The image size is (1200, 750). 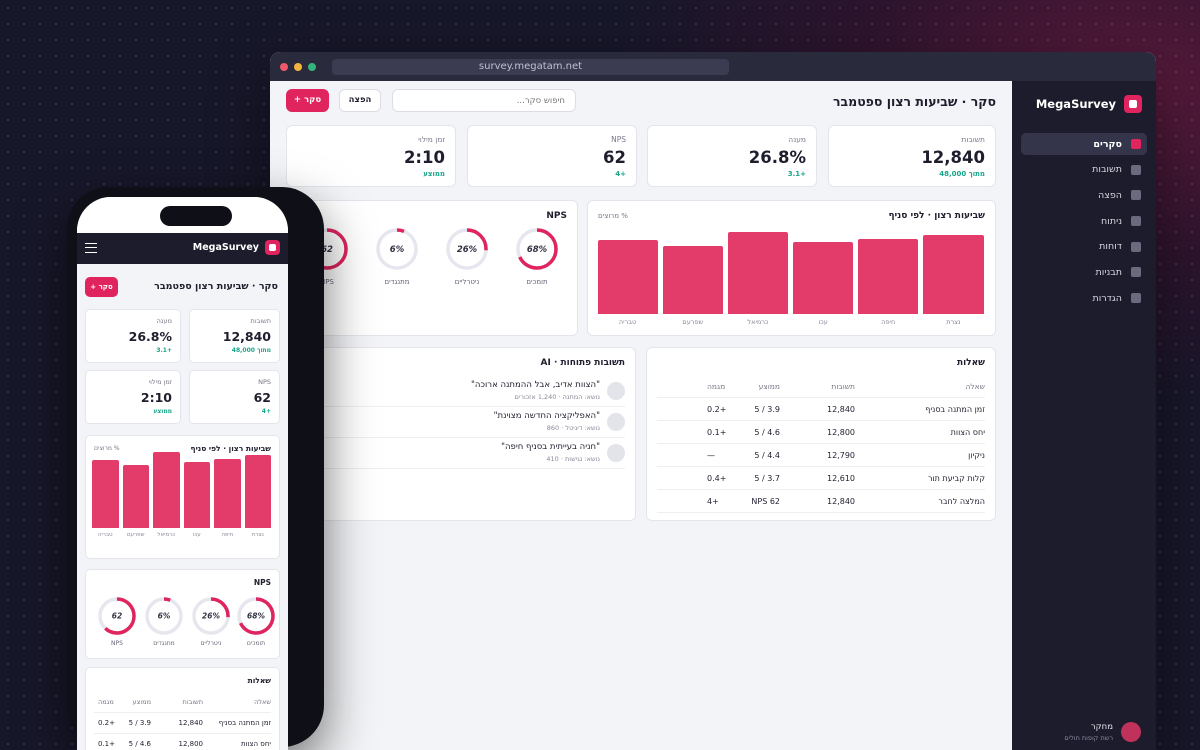 I want to click on table-row: ניקיון 12,790 4.4 / 5 —, so click(x=821, y=455).